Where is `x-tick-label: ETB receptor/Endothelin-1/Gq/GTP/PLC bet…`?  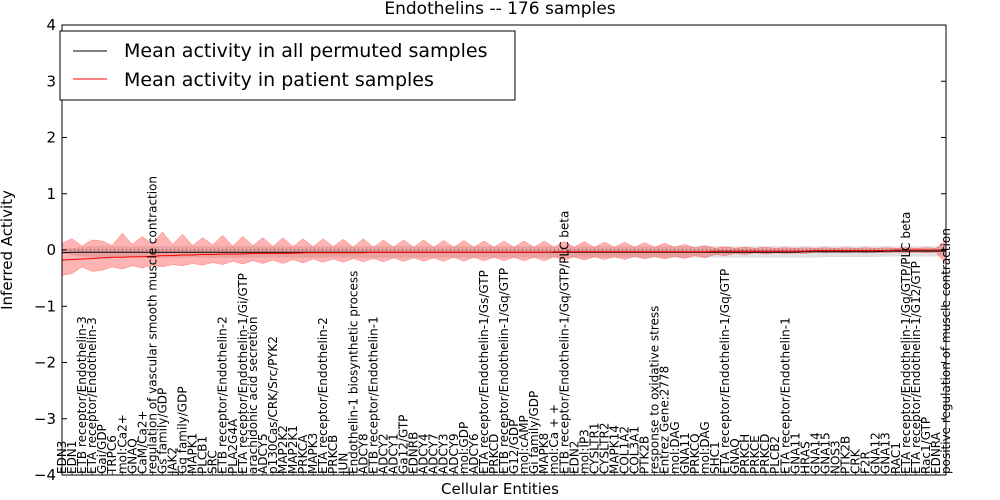
x-tick-label: ETB receptor/Endothelin-1/Gq/GTP/PLC bet… is located at coordinates (564, 342).